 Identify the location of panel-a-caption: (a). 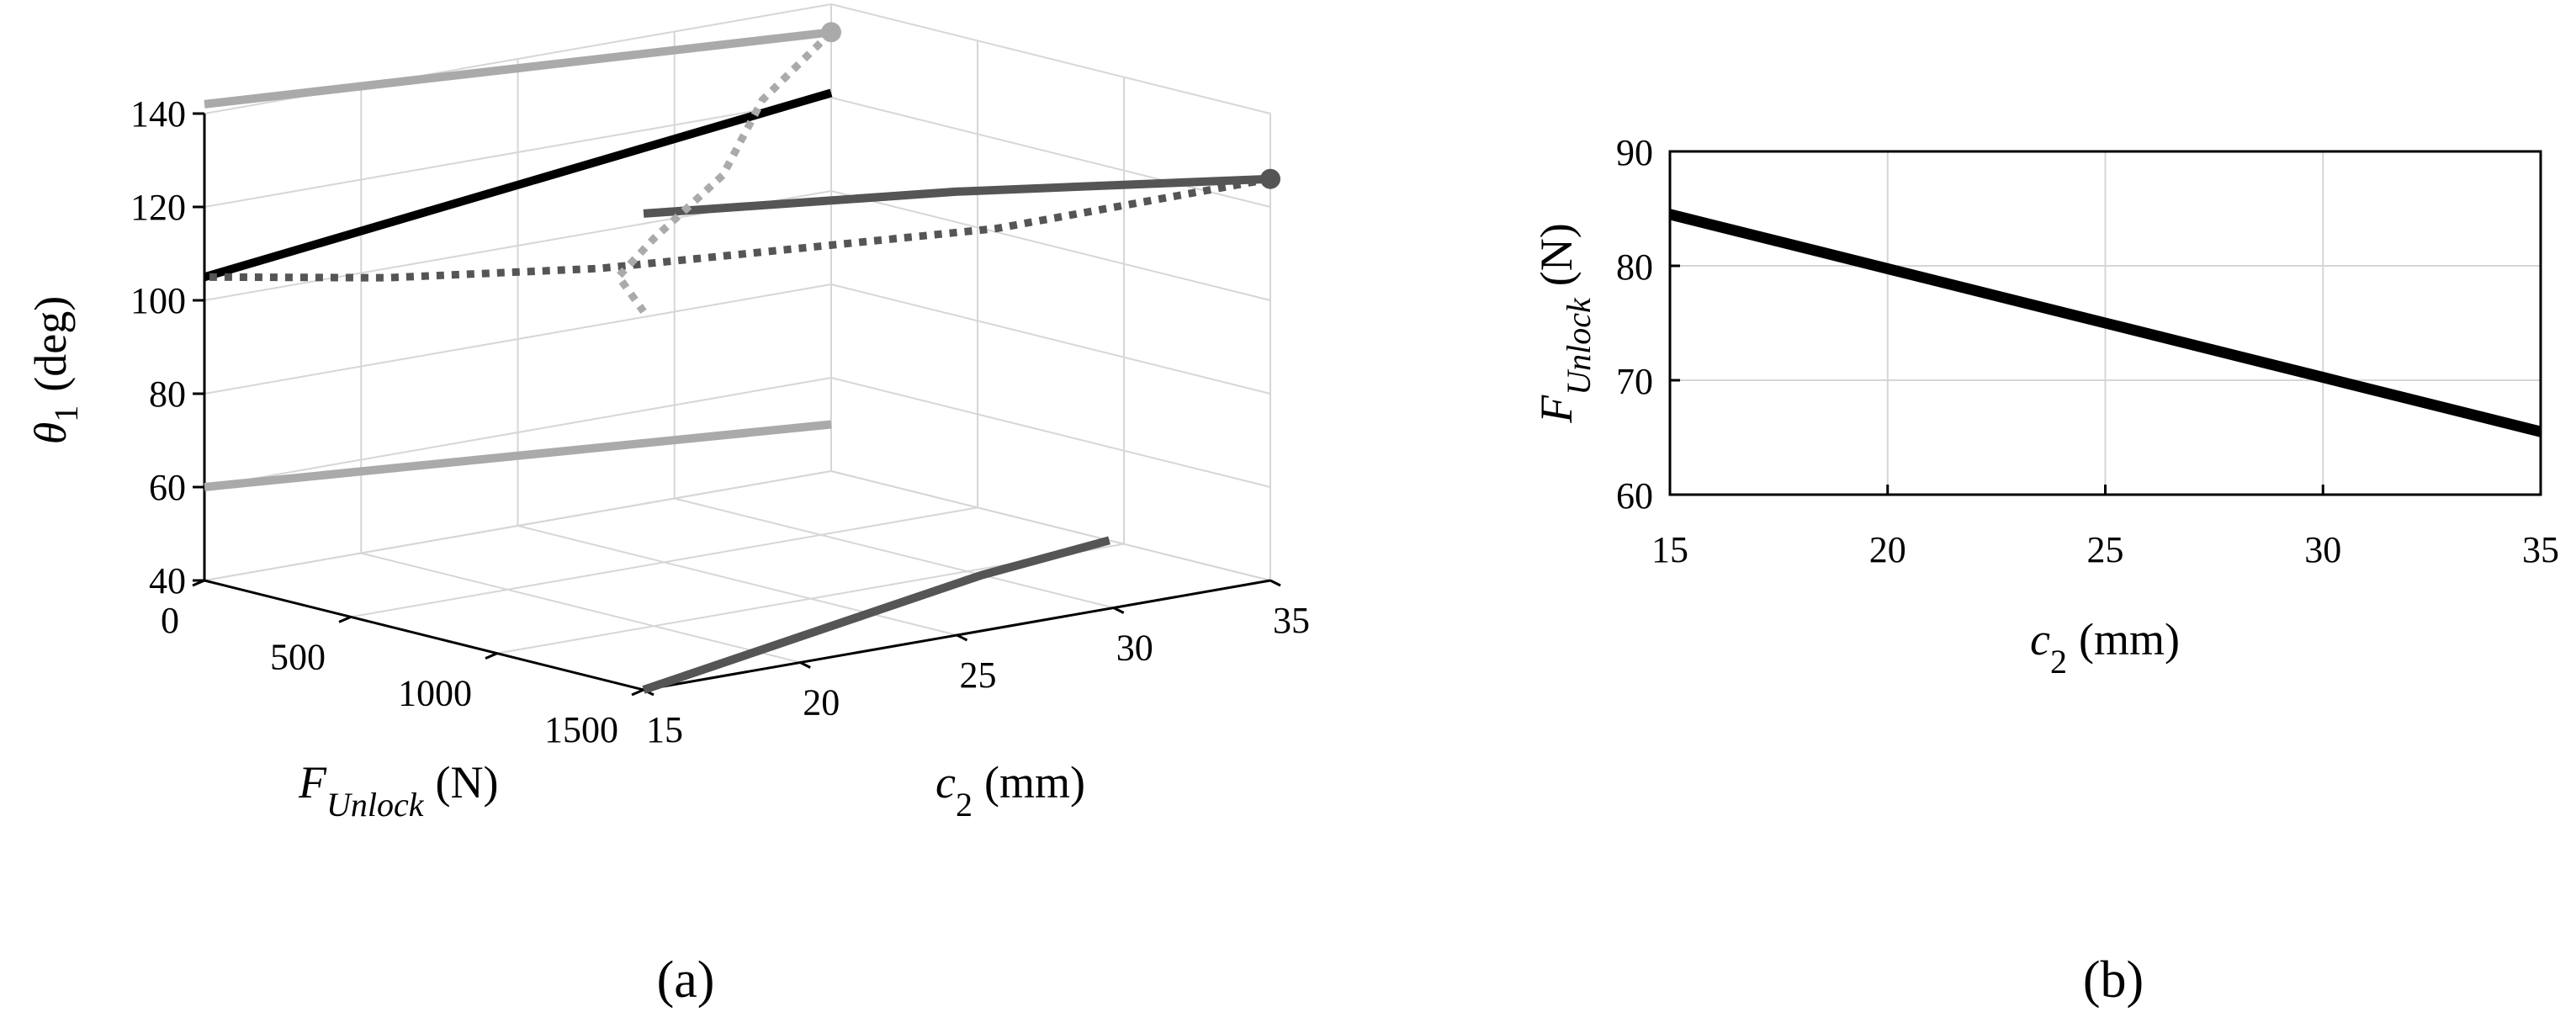
(686, 980).